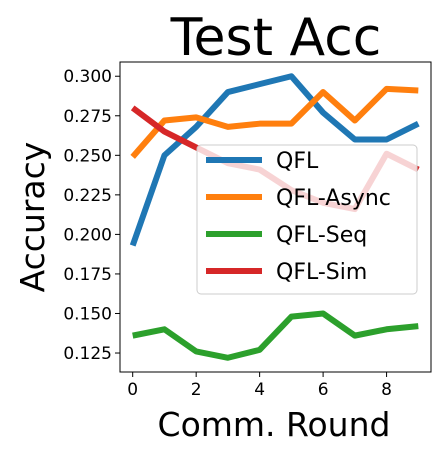 This screenshot has width=438, height=451. Describe the element at coordinates (276, 38) in the screenshot. I see `chart-title: Test Acc` at that location.